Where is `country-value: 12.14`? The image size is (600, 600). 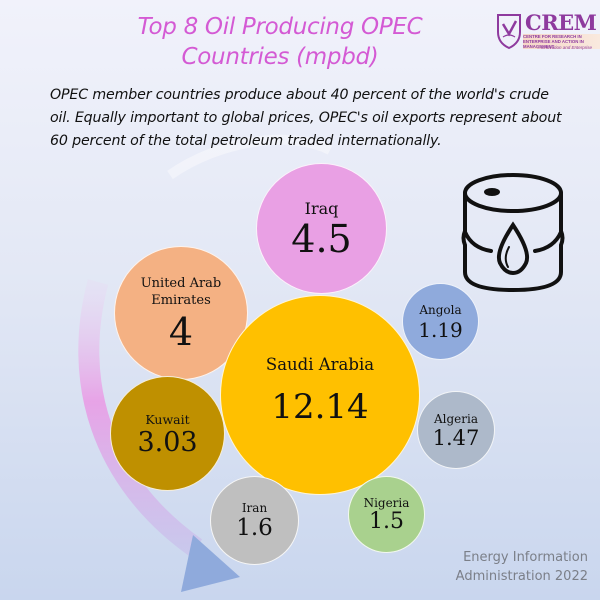
country-value: 12.14 is located at coordinates (320, 406).